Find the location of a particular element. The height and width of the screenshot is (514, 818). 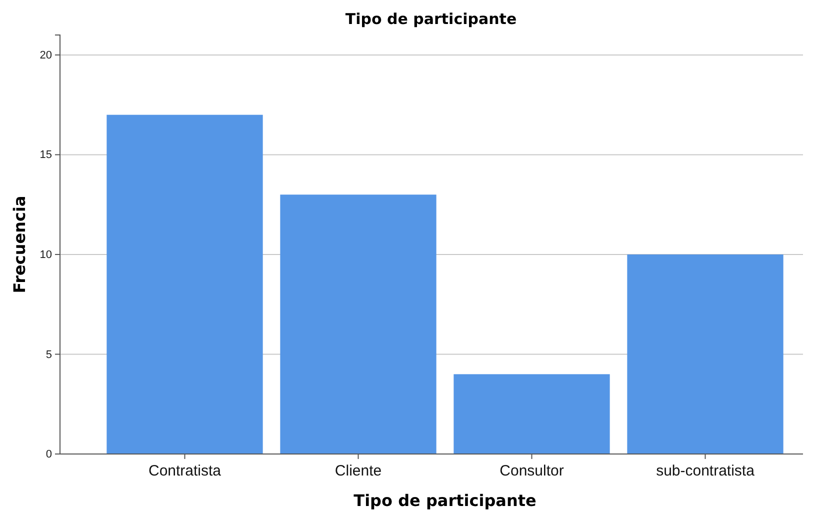

x-tick-label: sub-contratista is located at coordinates (706, 471).